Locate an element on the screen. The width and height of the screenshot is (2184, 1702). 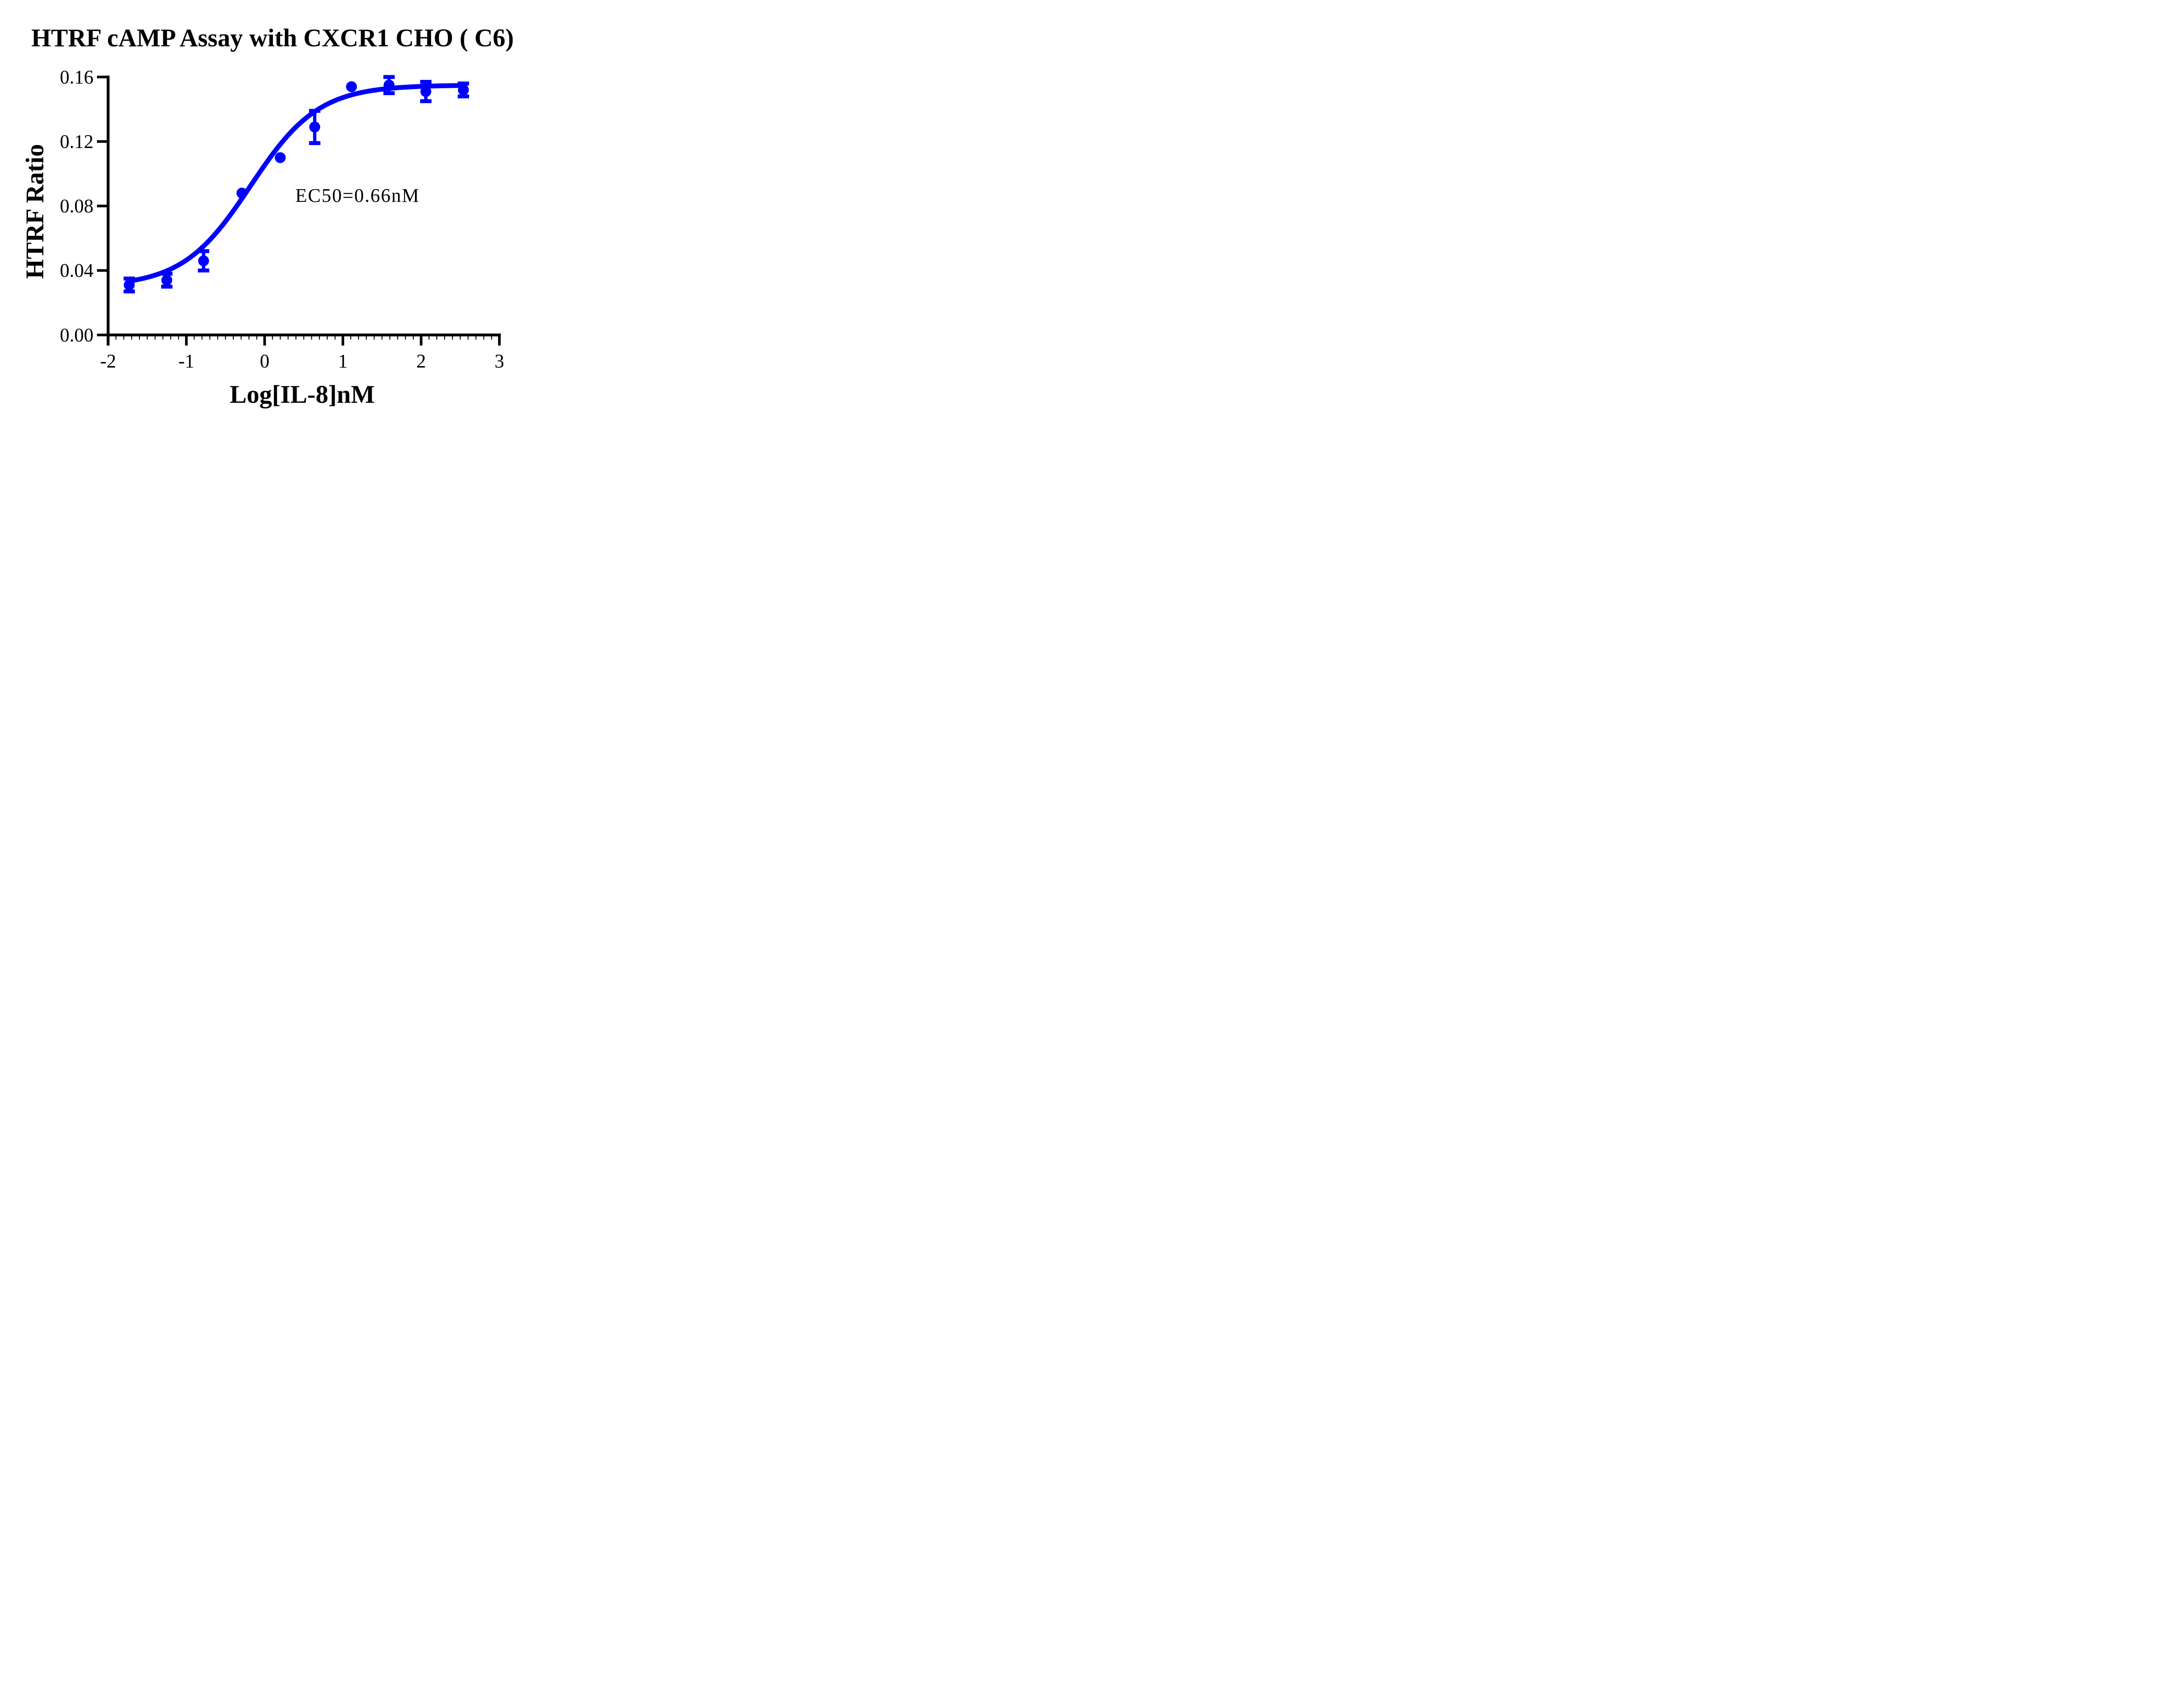
y-tick-label: 0.04 is located at coordinates (76, 270).